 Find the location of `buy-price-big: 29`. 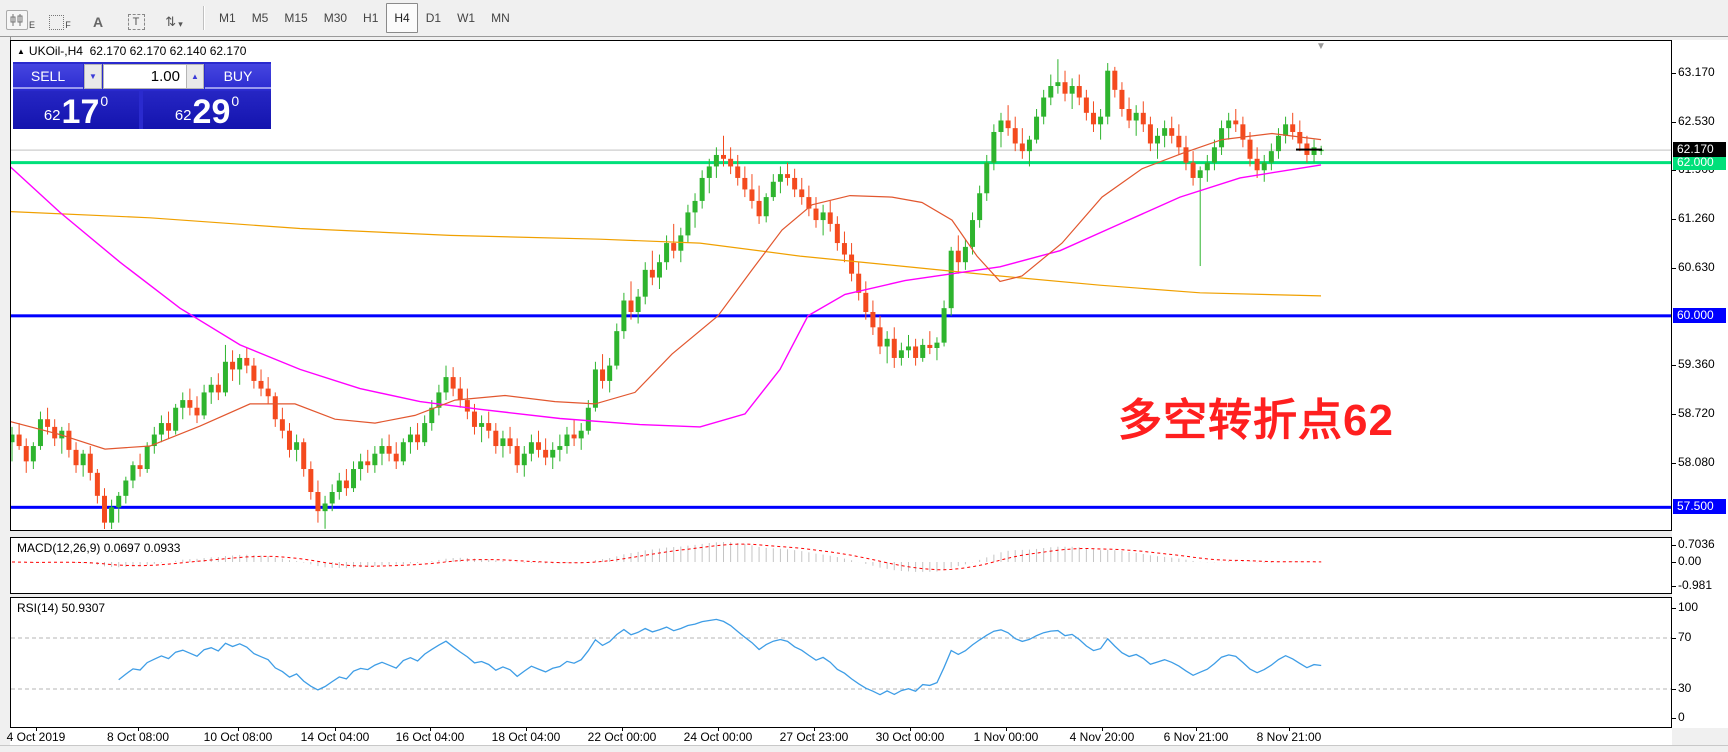

buy-price-big: 29 is located at coordinates (211, 112).